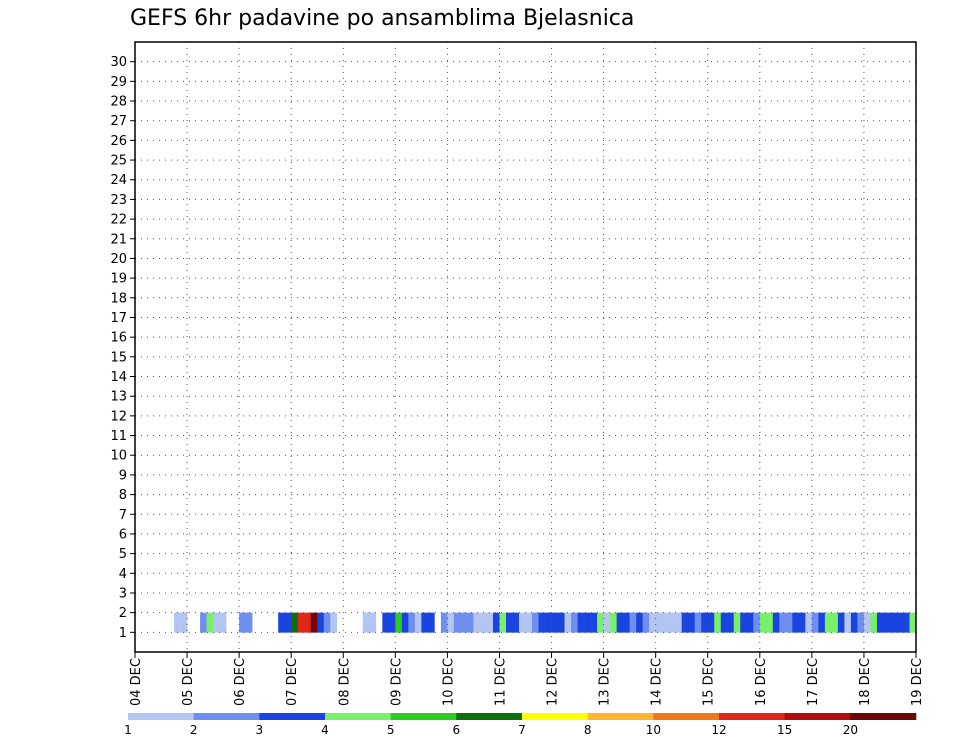 Image resolution: width=960 pixels, height=742 pixels. Describe the element at coordinates (128, 730) in the screenshot. I see `colorbar-label: 1` at that location.